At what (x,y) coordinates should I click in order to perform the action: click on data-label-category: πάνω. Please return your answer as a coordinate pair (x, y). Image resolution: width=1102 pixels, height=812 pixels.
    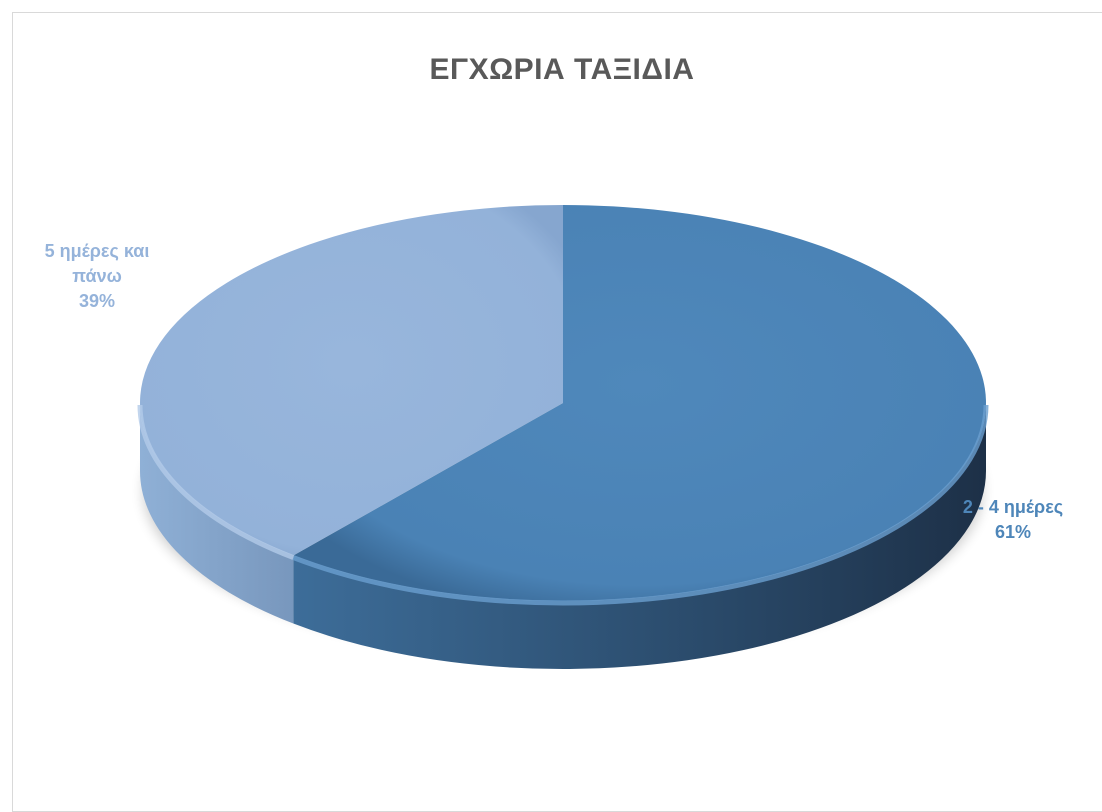
    Looking at the image, I should click on (97, 276).